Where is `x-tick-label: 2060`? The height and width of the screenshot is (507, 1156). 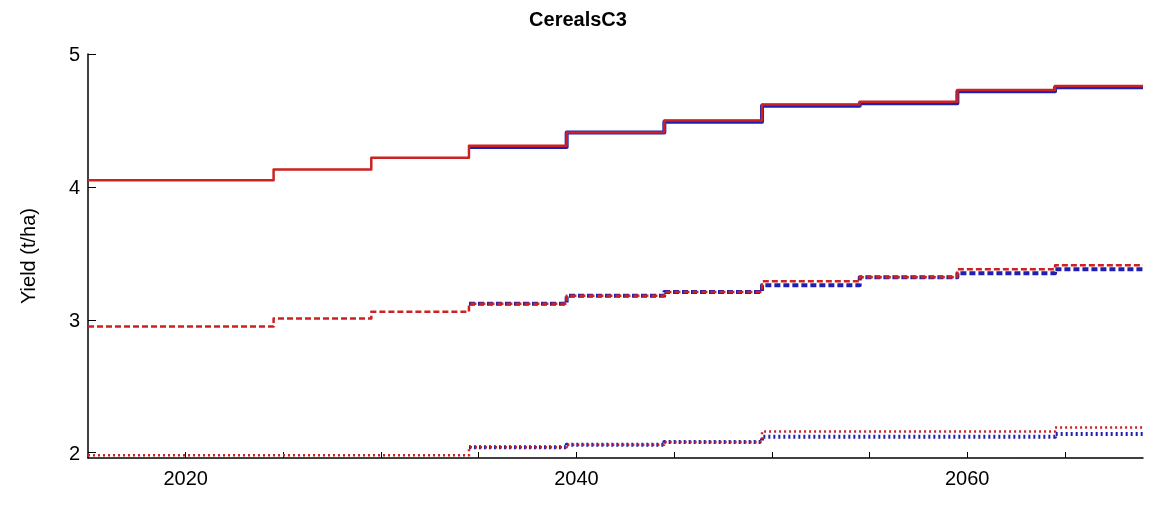
x-tick-label: 2060 is located at coordinates (967, 478).